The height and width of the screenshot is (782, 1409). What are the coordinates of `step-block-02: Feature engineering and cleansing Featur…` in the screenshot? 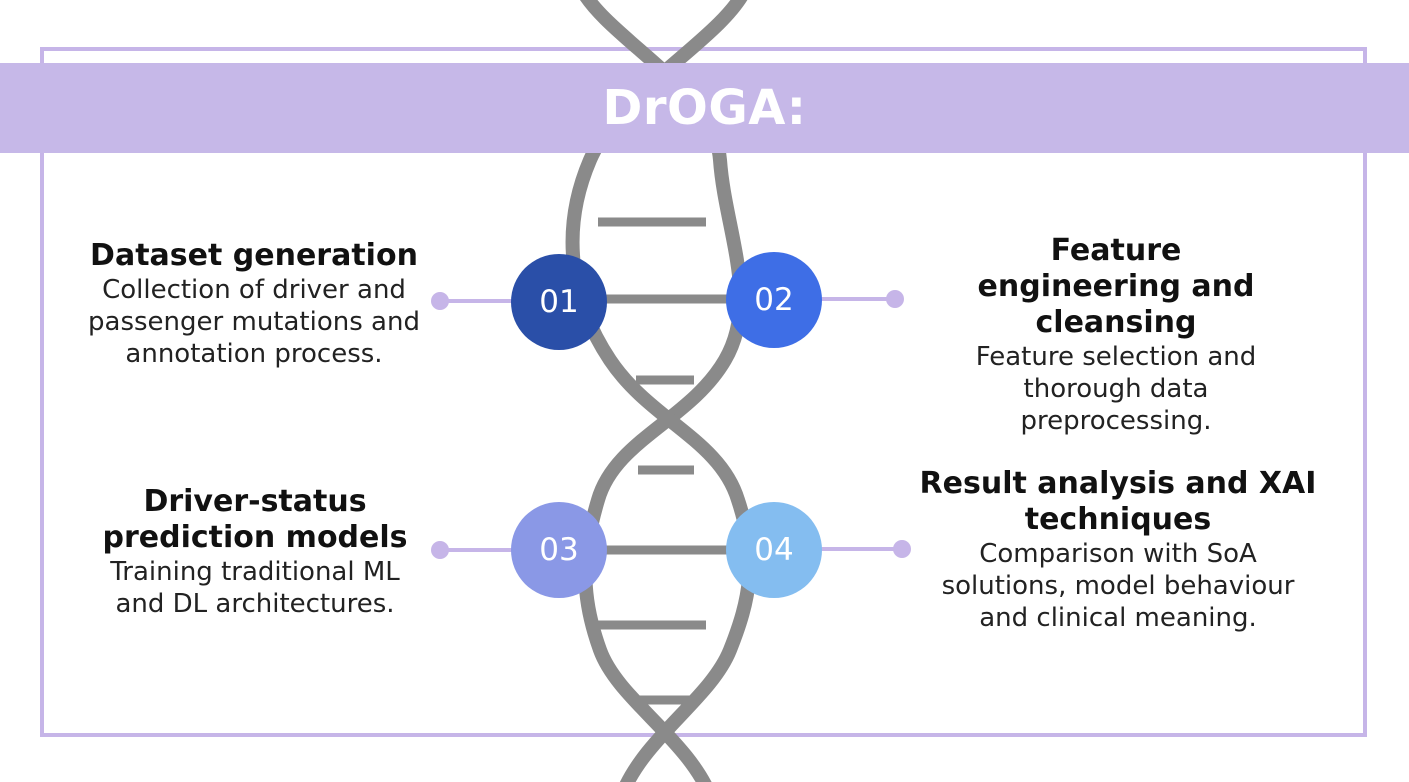 It's located at (1116, 335).